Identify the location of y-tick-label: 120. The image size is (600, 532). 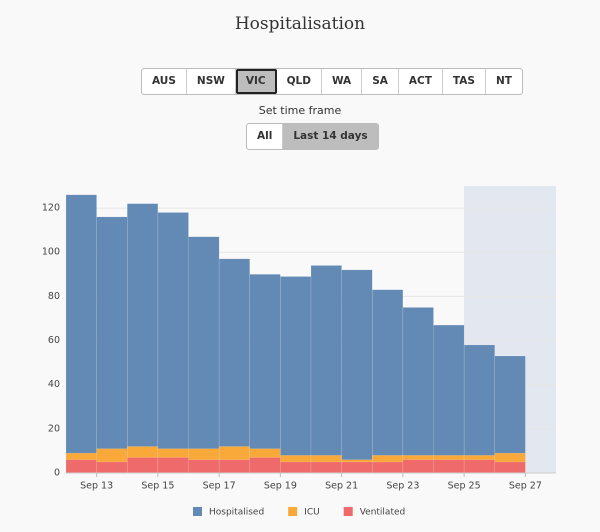
(51, 208).